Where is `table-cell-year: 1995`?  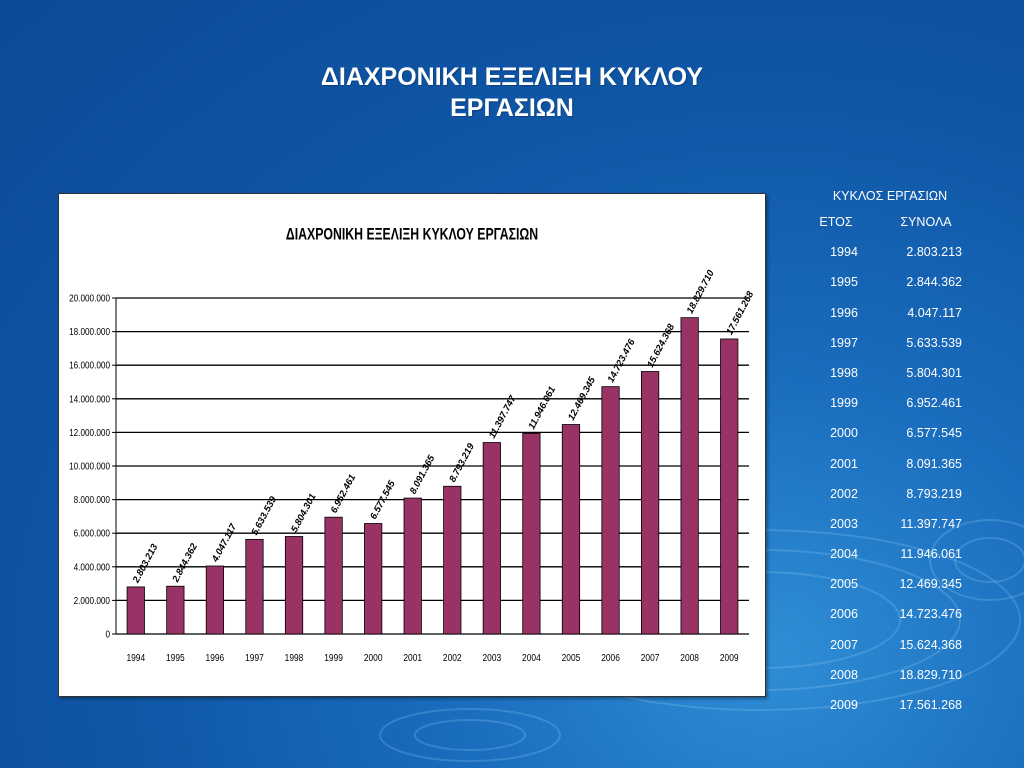
table-cell-year: 1995 is located at coordinates (844, 282).